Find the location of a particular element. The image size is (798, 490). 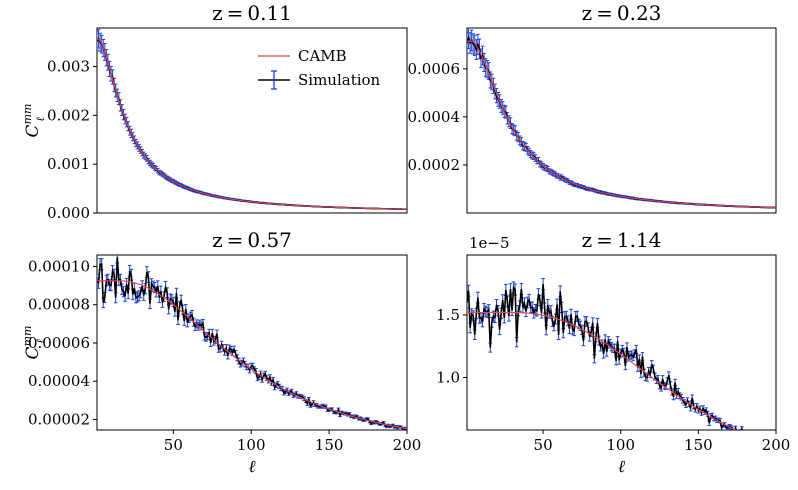

panel-title: z = 0.57 is located at coordinates (252, 240).